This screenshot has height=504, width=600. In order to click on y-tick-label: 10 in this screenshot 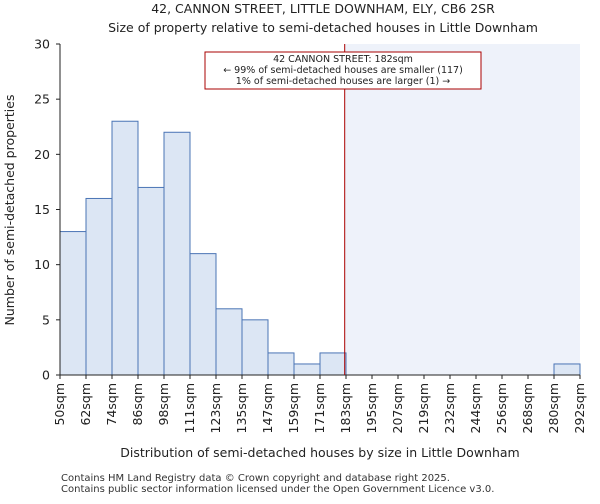, I will do `click(42, 264)`.